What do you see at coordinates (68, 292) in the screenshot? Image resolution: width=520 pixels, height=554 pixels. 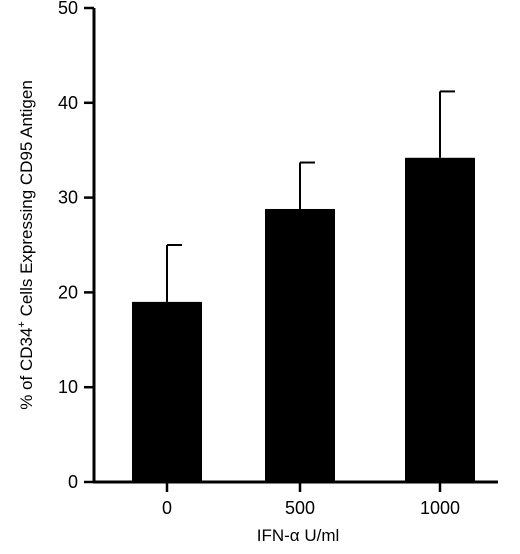 I see `y-tick-label: 20` at bounding box center [68, 292].